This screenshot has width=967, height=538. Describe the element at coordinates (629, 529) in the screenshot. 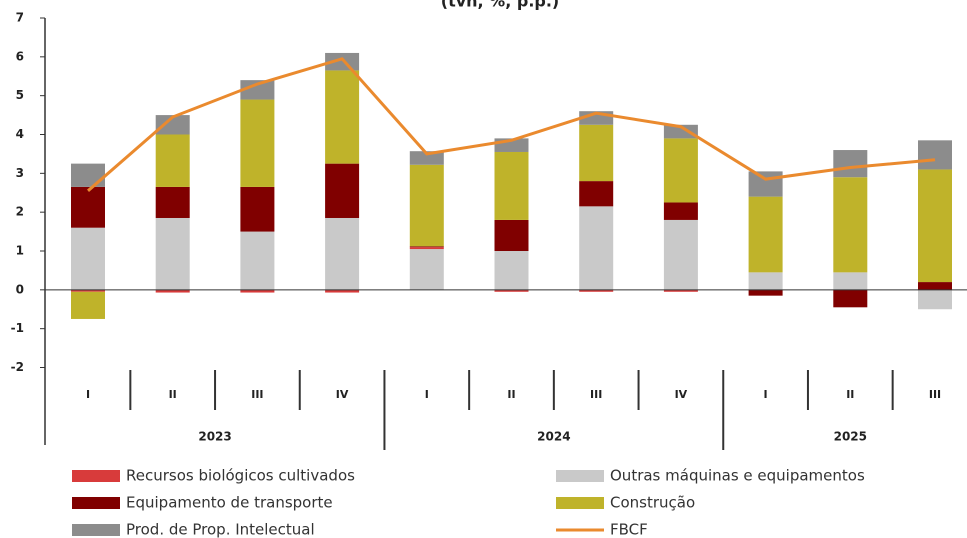

I see `legend-label: FBCF` at that location.